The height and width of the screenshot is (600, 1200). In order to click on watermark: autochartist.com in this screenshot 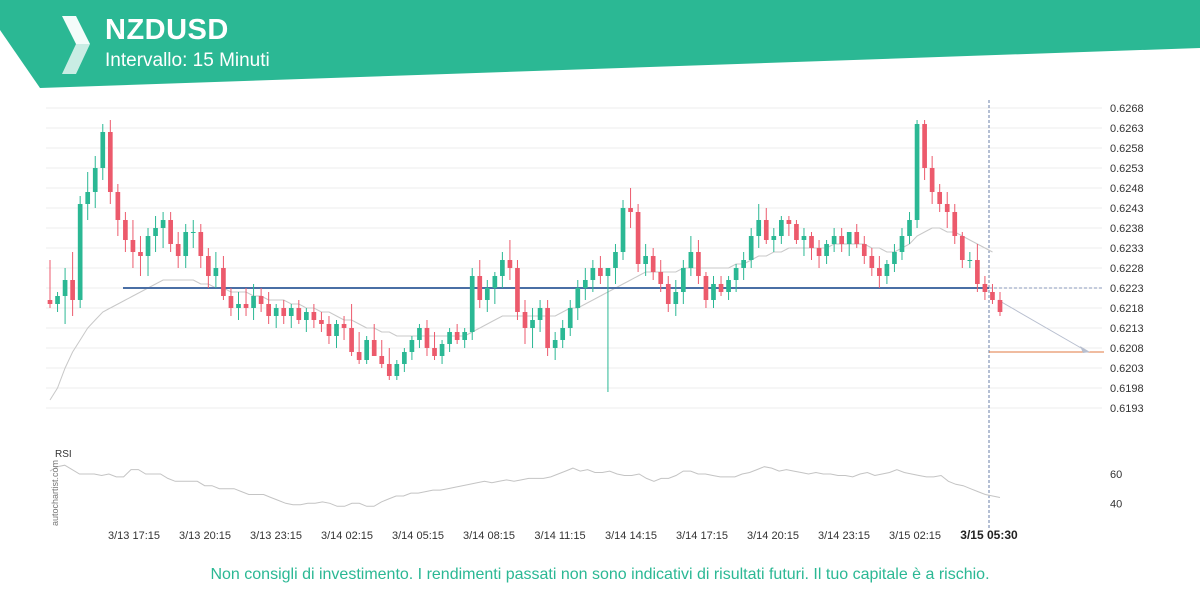, I will do `click(55, 492)`.